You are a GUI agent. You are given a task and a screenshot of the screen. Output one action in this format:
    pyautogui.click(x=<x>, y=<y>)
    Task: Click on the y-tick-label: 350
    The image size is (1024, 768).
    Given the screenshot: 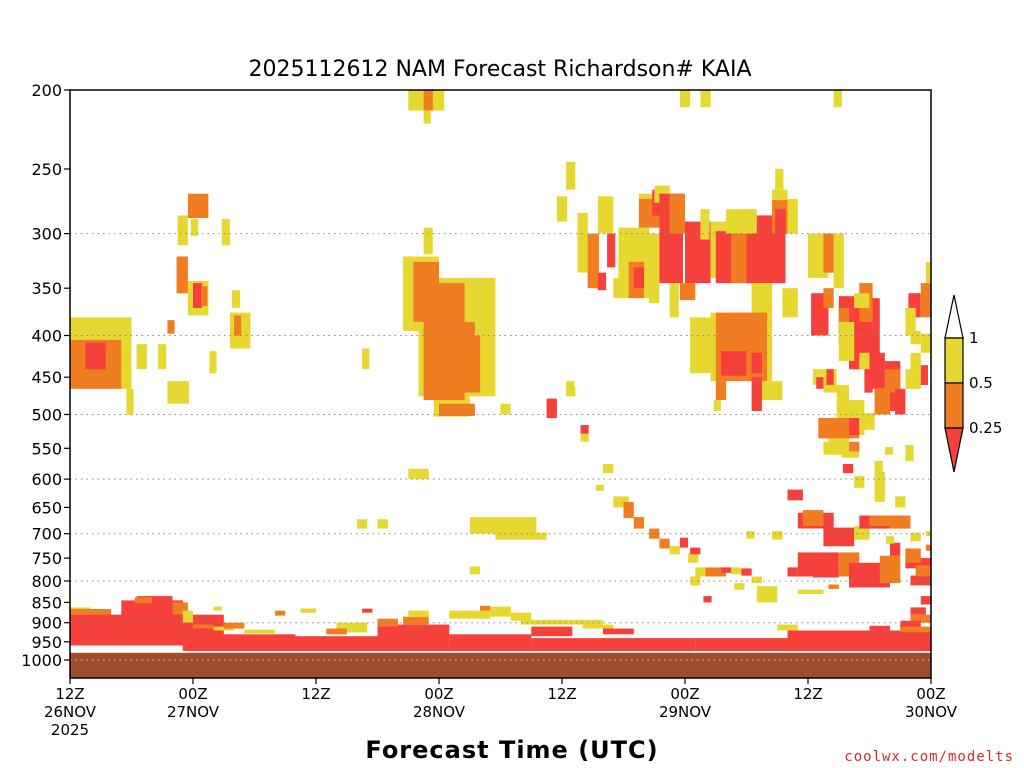 What is the action you would take?
    pyautogui.click(x=46, y=288)
    